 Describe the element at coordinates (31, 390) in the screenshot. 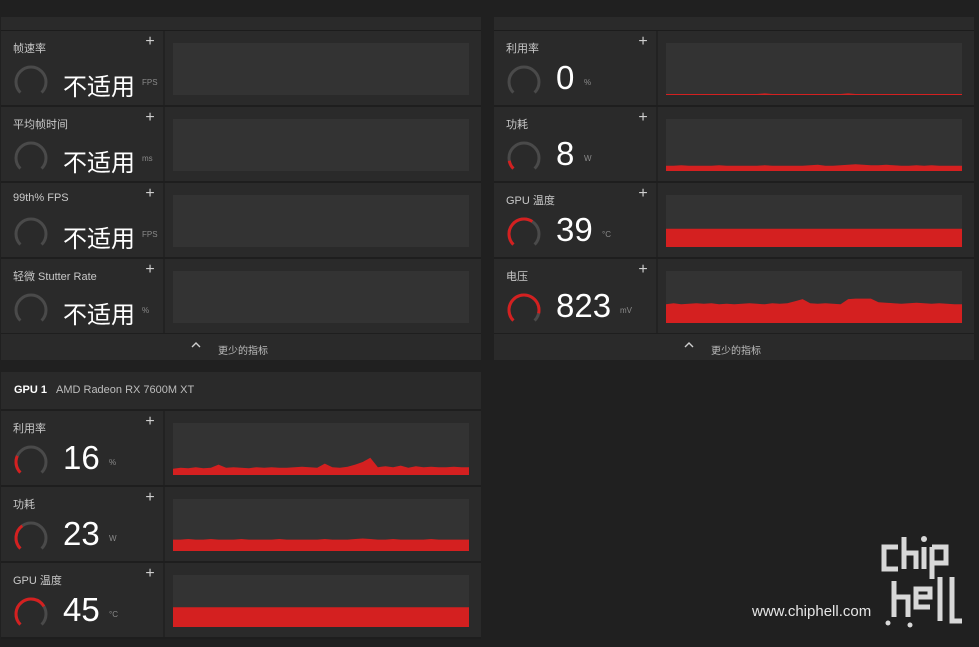

I see `gpu-id-label: GPU 1` at that location.